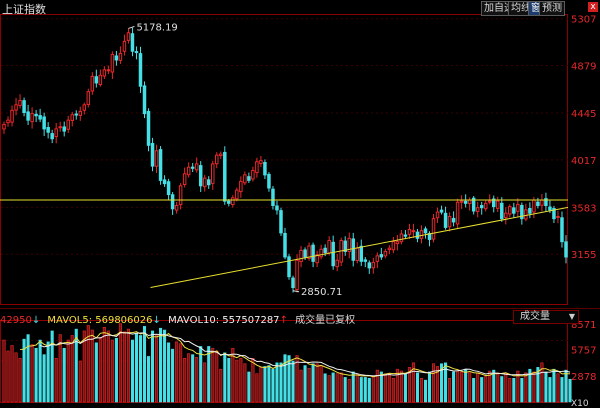 The width and height of the screenshot is (600, 408). I want to click on forecast-button: 预测, so click(552, 8).